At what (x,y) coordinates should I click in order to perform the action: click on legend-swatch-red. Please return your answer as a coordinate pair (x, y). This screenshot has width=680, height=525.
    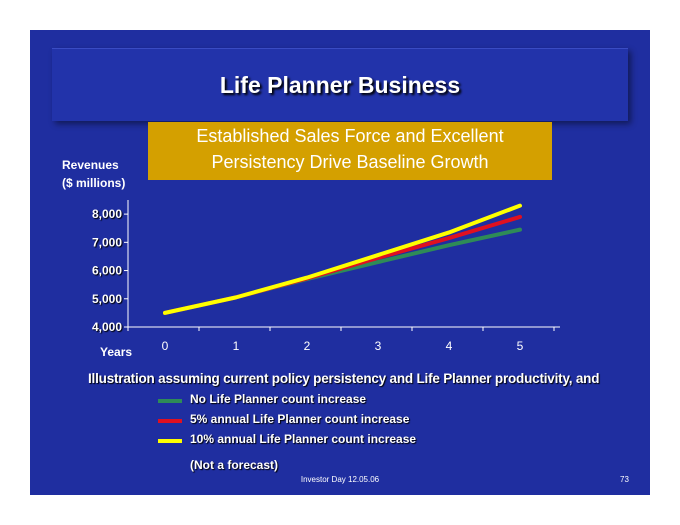
    Looking at the image, I should click on (170, 421).